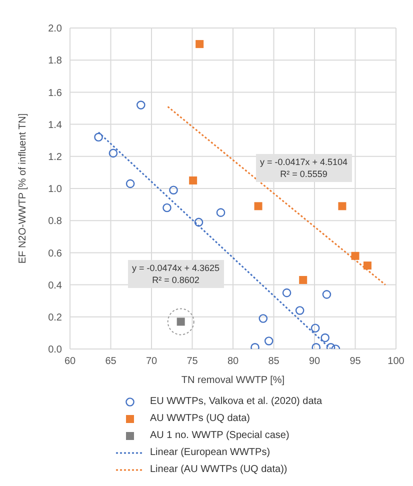 This screenshot has width=413, height=486. What do you see at coordinates (304, 168) in the screenshot?
I see `annotation: y = -0.0417x + 4.5104 R² = 0.5559` at bounding box center [304, 168].